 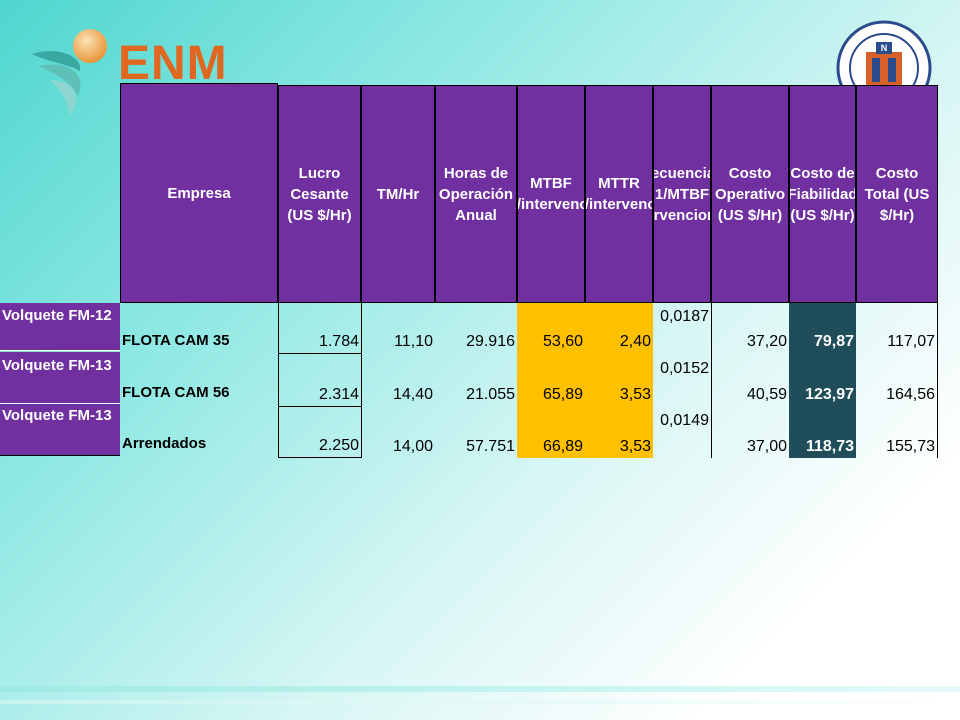 What do you see at coordinates (884, 48) in the screenshot?
I see `svg-text: N` at bounding box center [884, 48].